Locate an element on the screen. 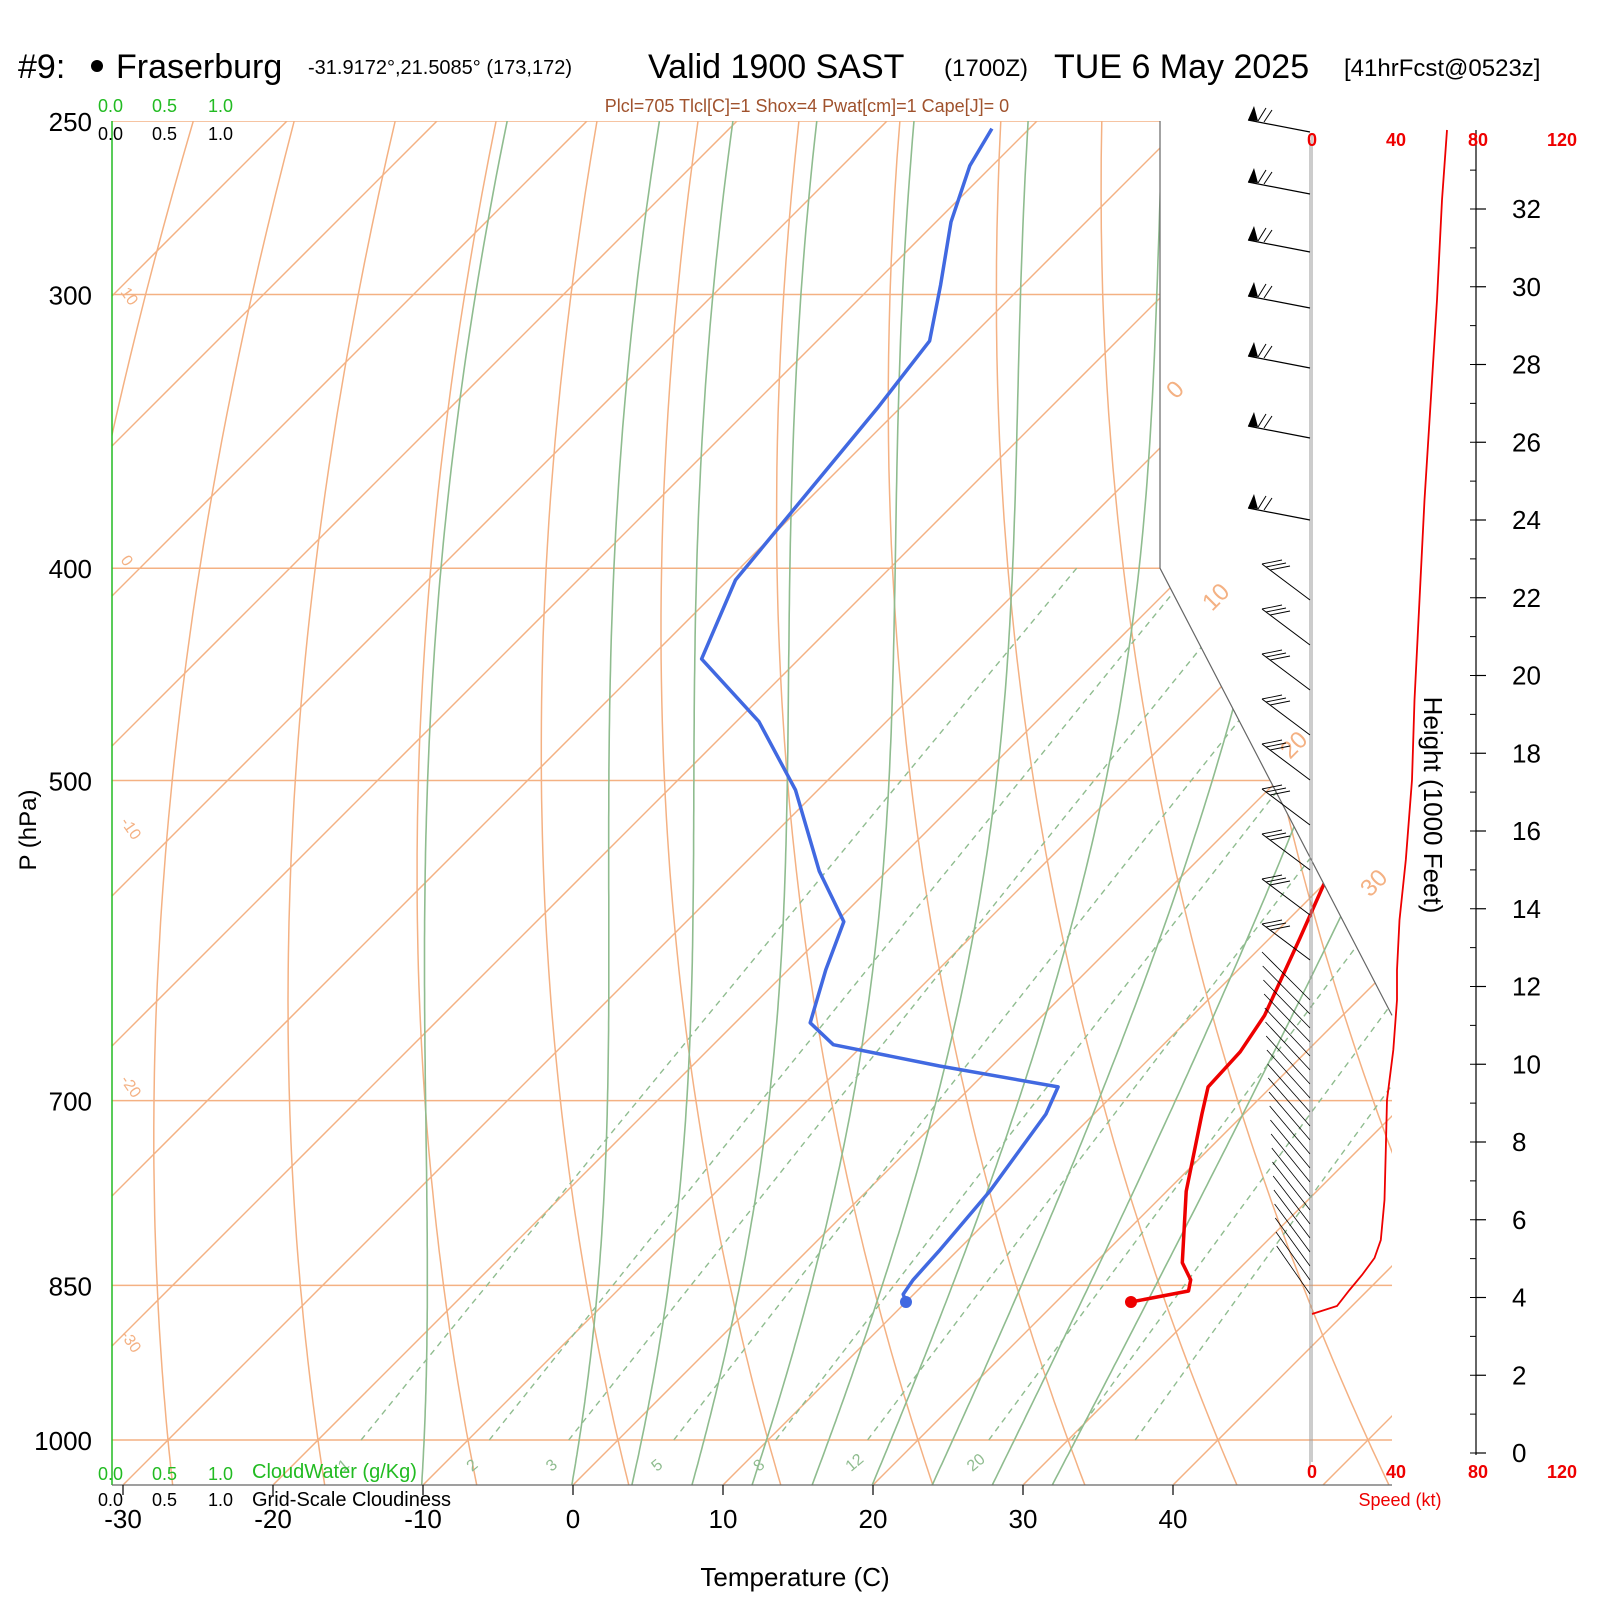 The image size is (1600, 1600). isotherm-label: -30 is located at coordinates (130, 1342).